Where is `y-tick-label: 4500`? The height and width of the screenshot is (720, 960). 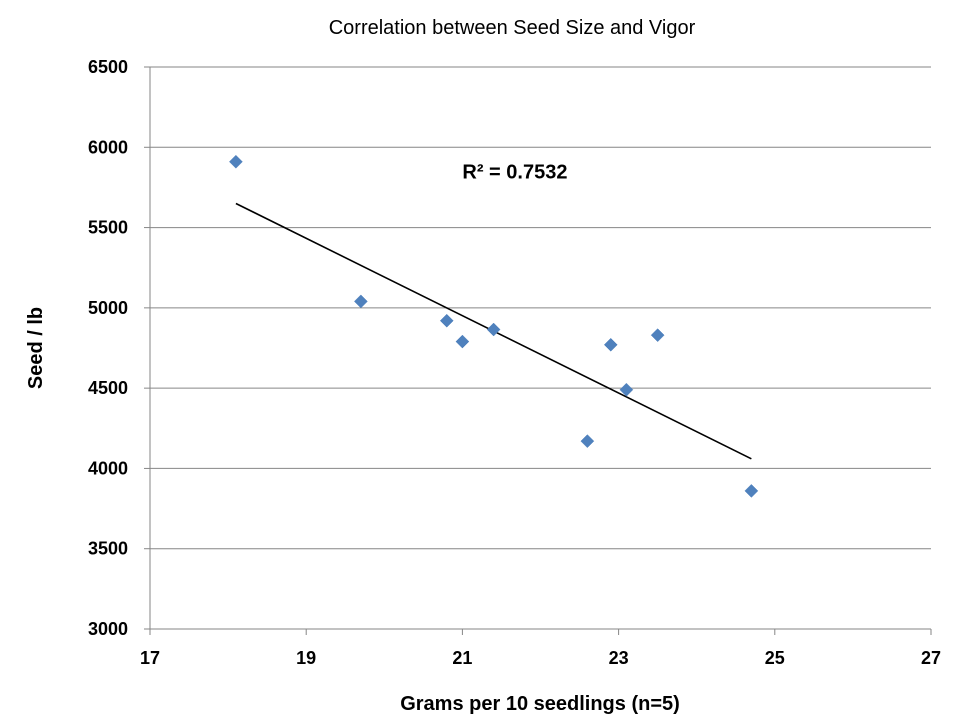
y-tick-label: 4500 is located at coordinates (108, 388).